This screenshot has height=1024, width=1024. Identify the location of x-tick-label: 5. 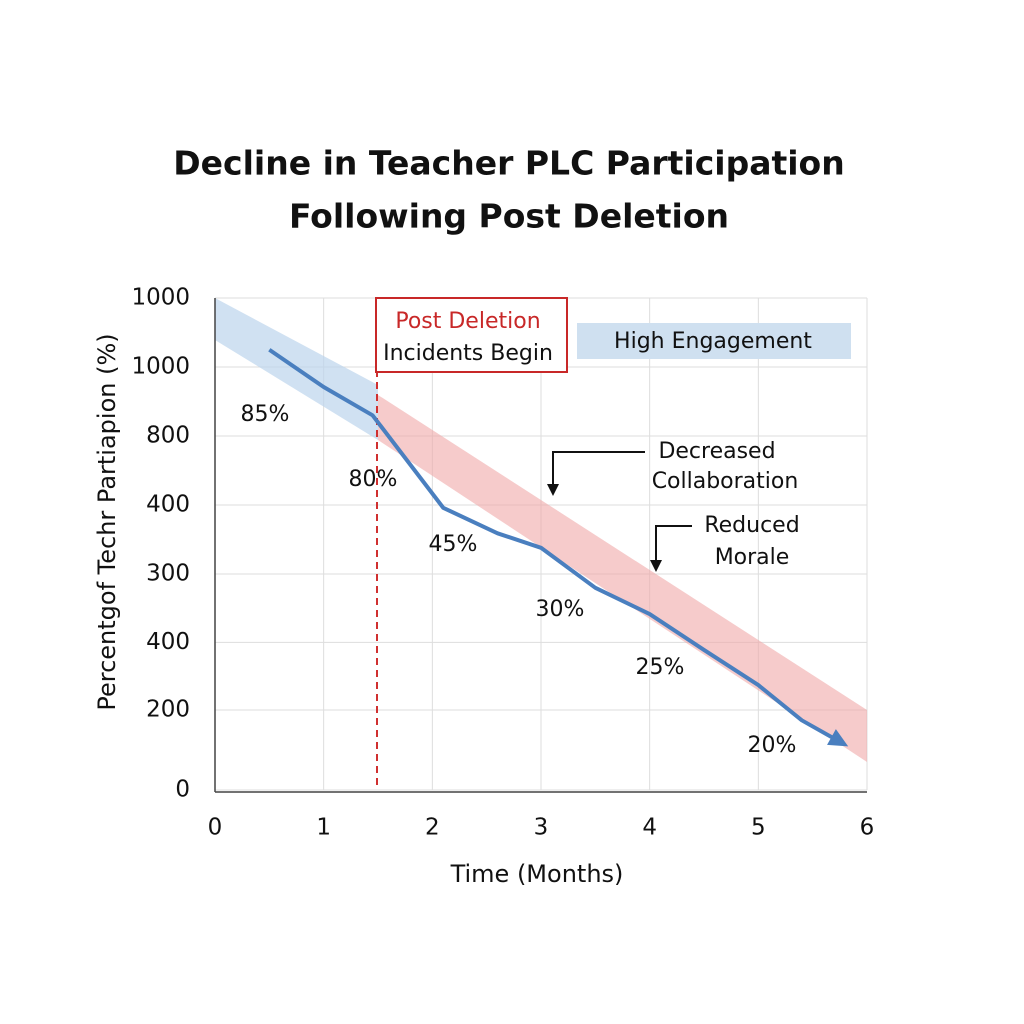
(758, 828).